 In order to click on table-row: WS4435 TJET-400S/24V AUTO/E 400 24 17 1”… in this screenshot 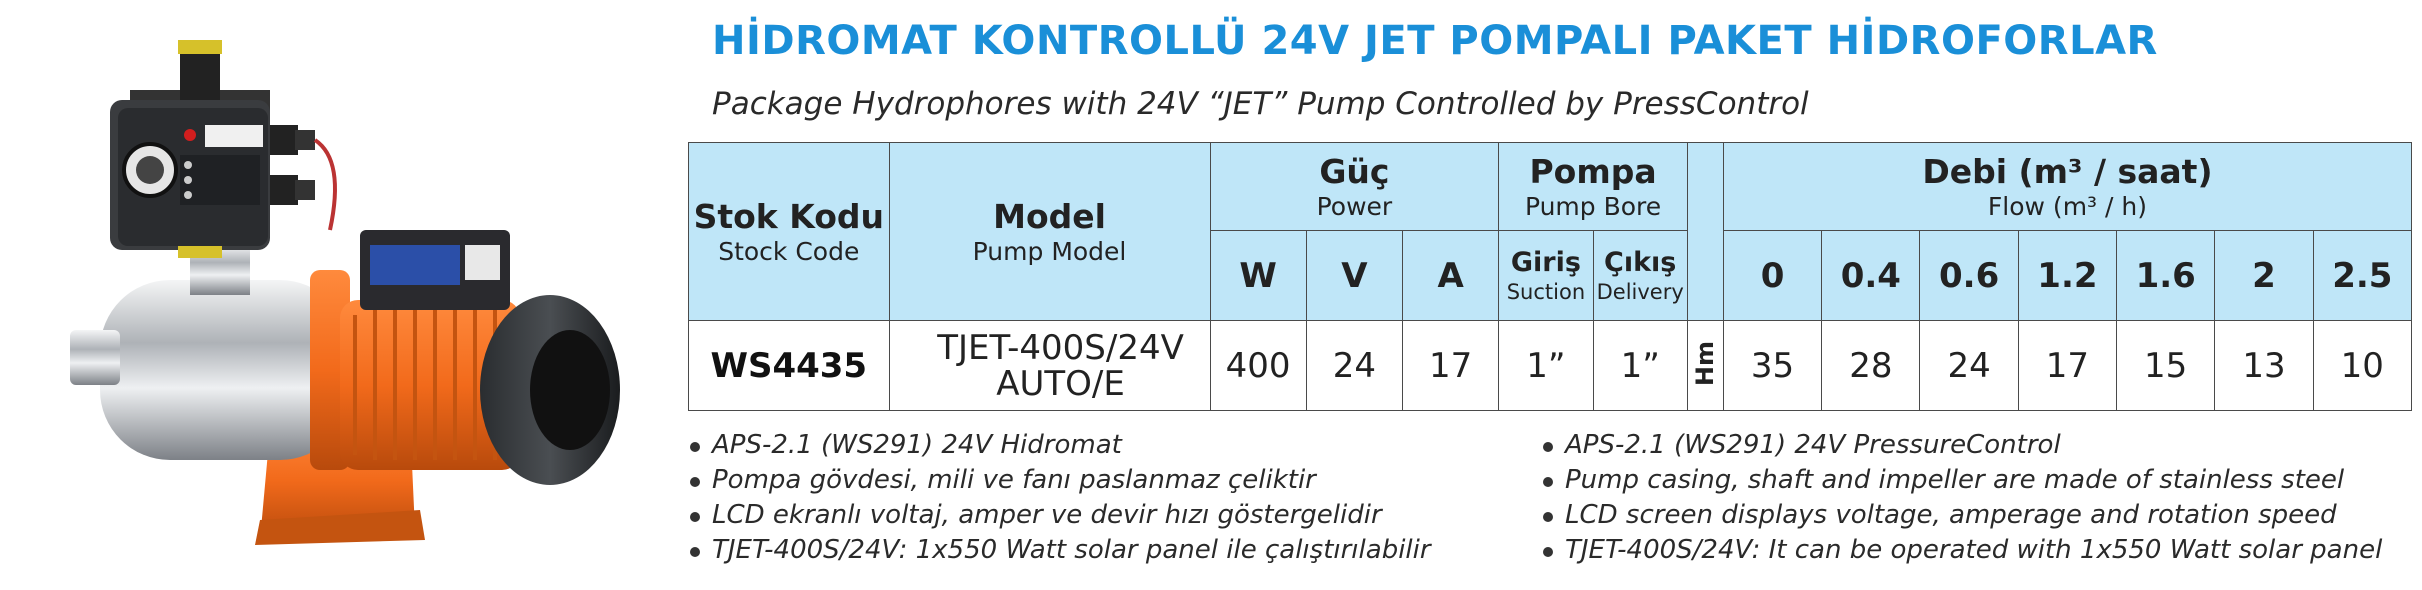, I will do `click(1550, 365)`.